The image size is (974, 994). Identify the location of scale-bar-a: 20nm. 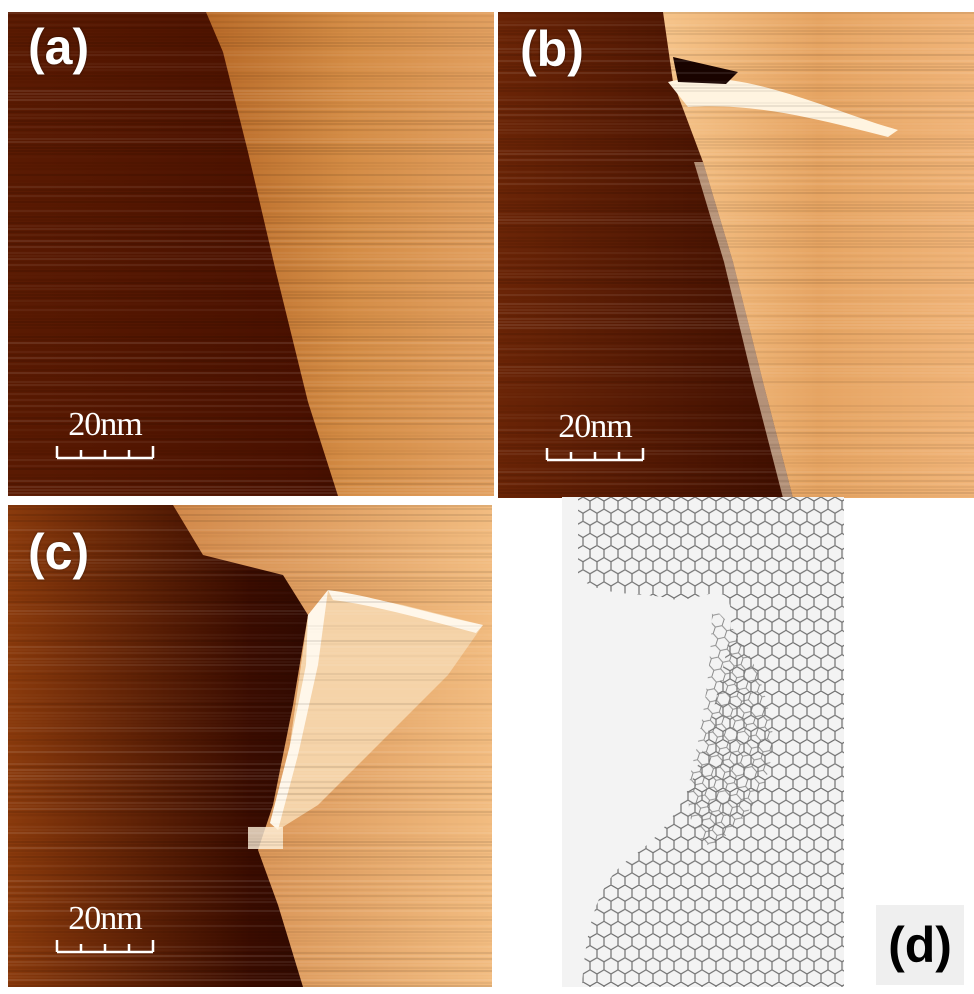
(105, 434).